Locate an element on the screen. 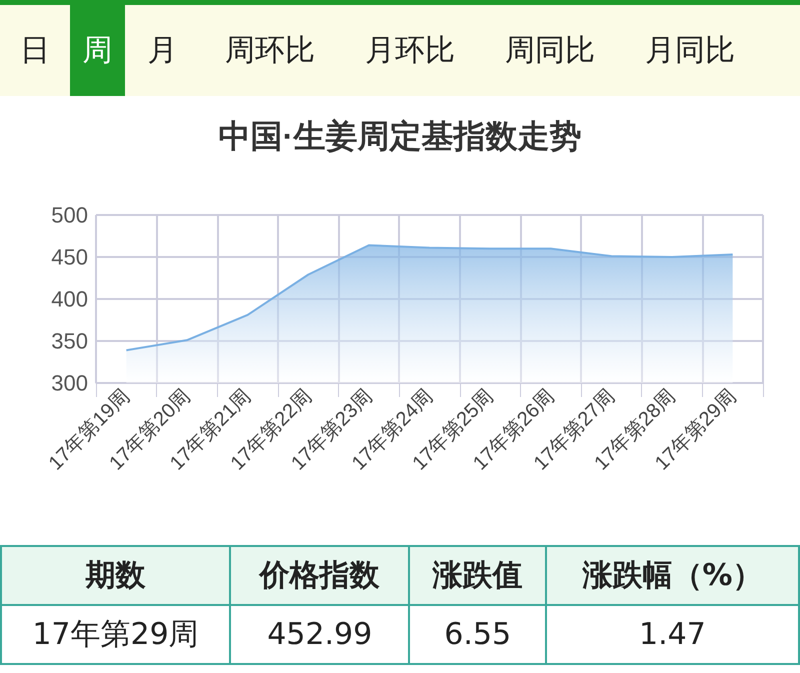  text: 17年第29周 is located at coordinates (115, 634).